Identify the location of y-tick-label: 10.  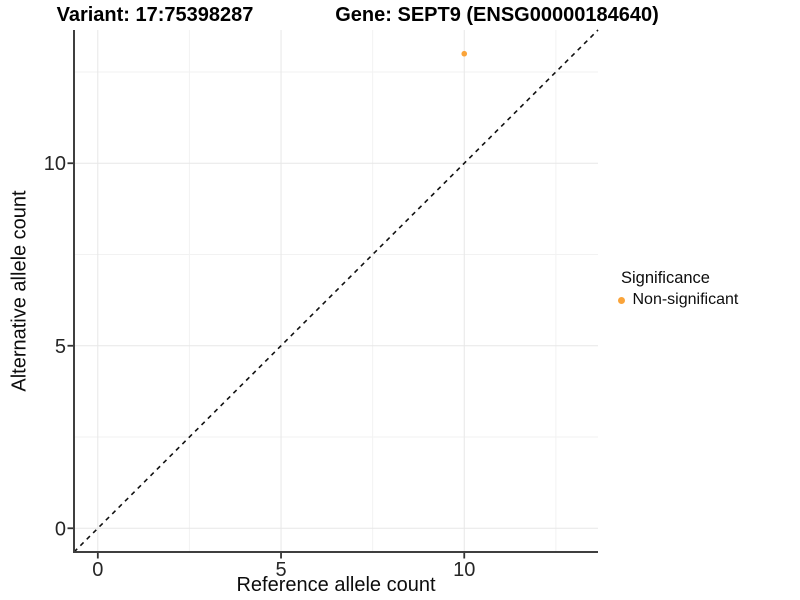
(55, 164).